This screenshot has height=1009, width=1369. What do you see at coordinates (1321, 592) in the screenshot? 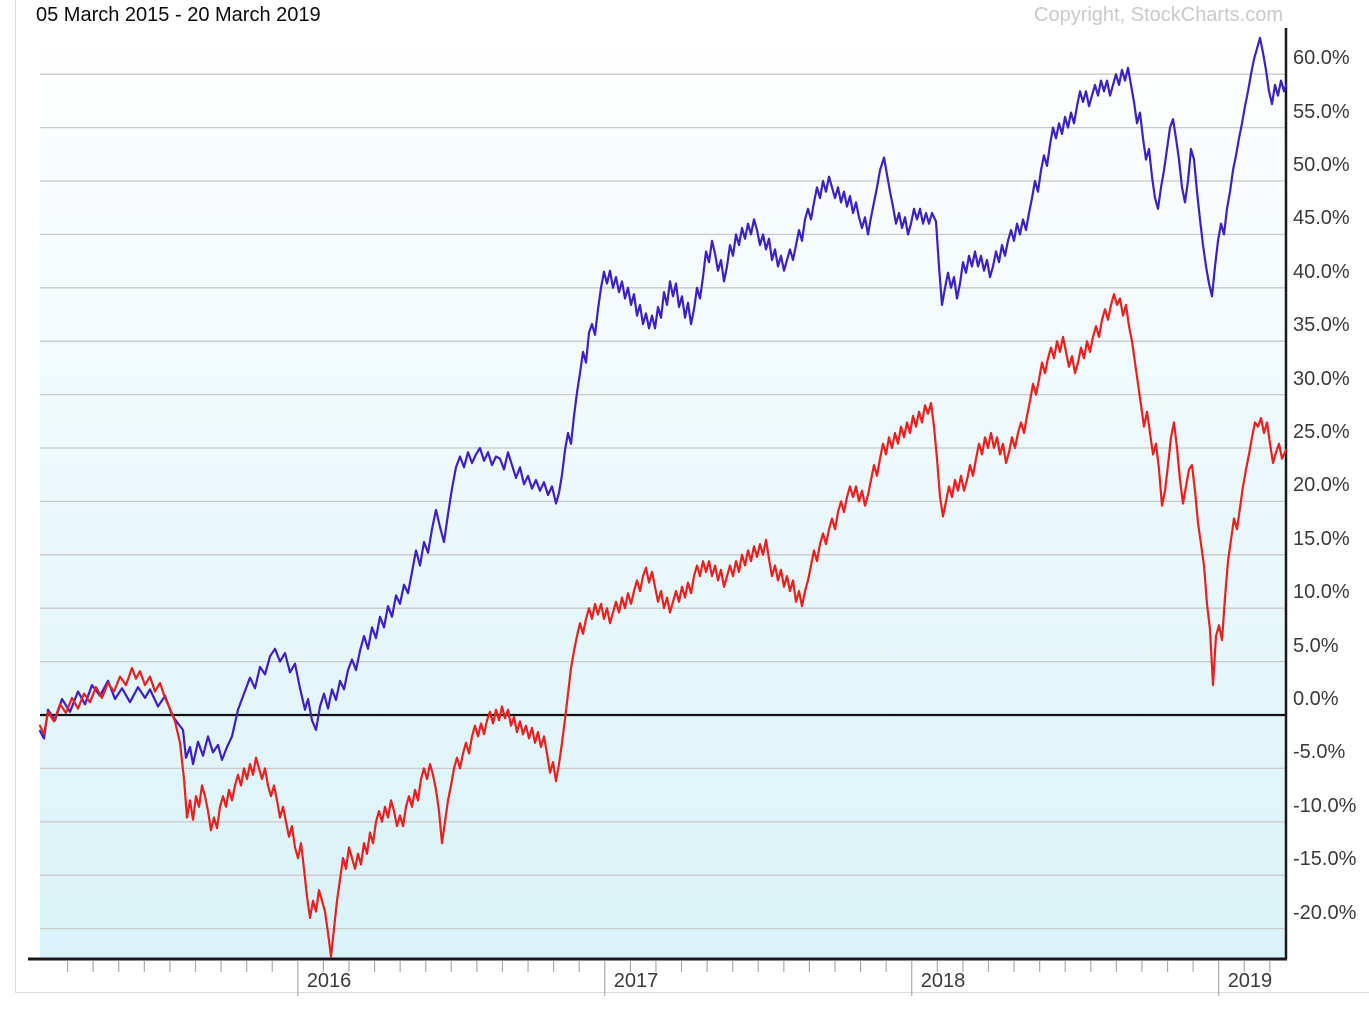
I see `y-axis-label: 10.0%` at bounding box center [1321, 592].